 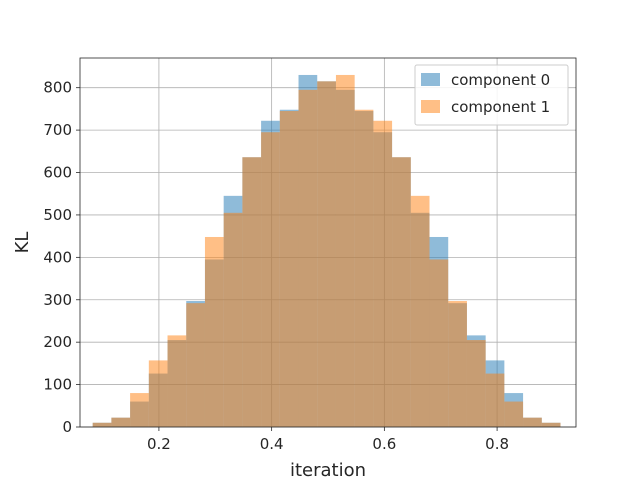 What do you see at coordinates (57, 173) in the screenshot?
I see `y-tick-label: 600` at bounding box center [57, 173].